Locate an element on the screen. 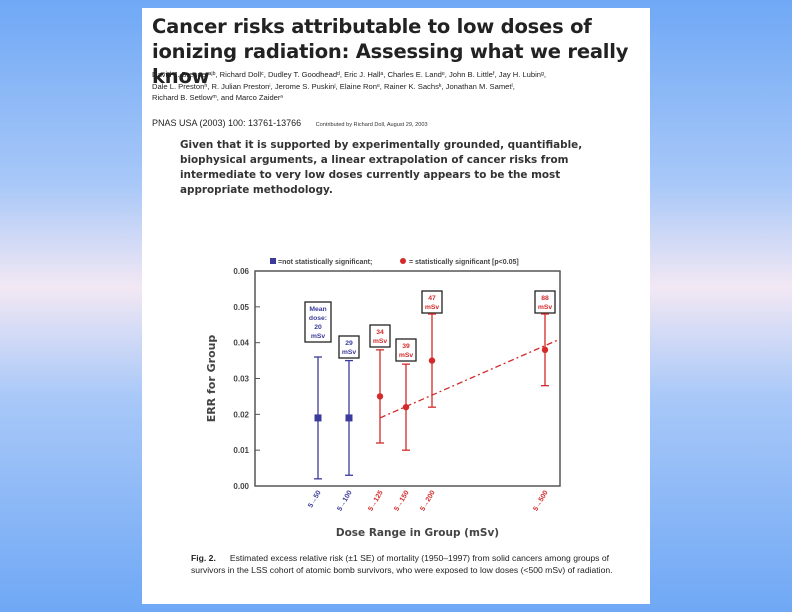  y-axis-label: ERR for Group is located at coordinates (211, 379).